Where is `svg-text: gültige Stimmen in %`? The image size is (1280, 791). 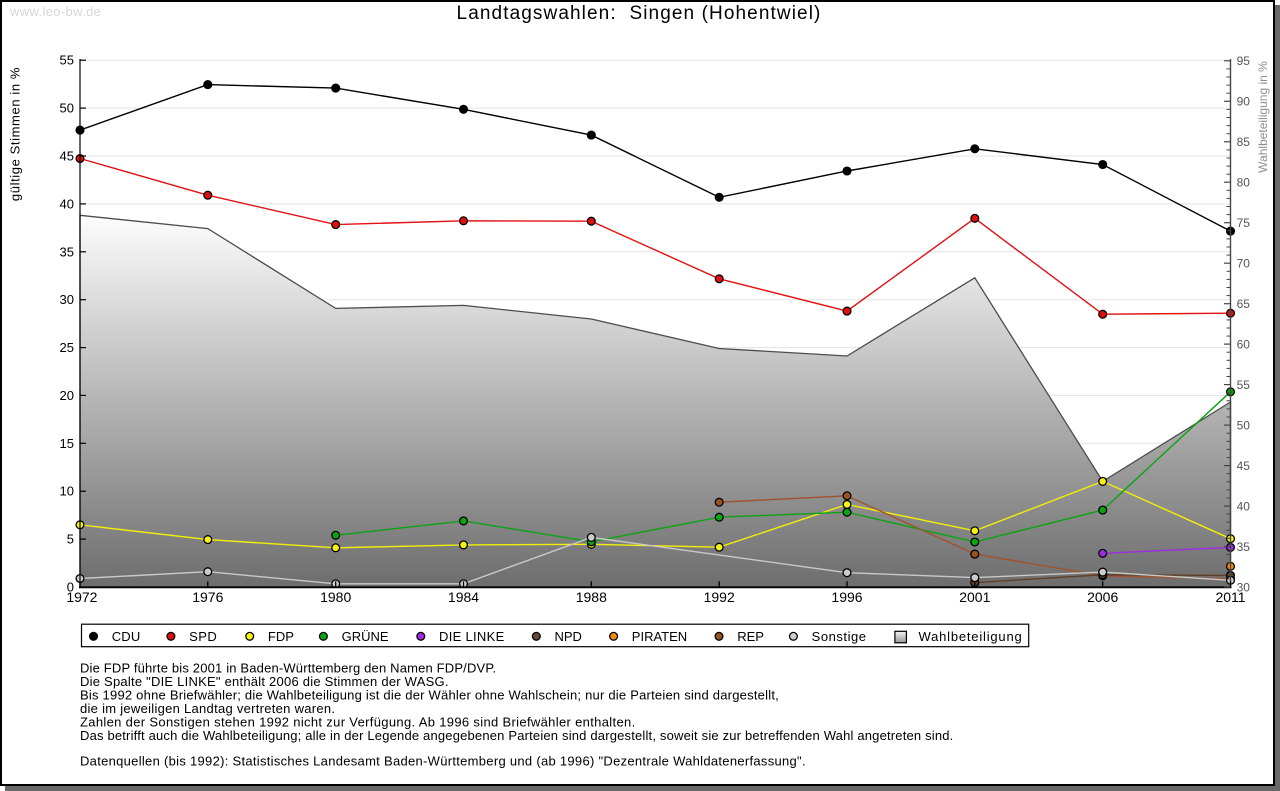 svg-text: gültige Stimmen in % is located at coordinates (14, 134).